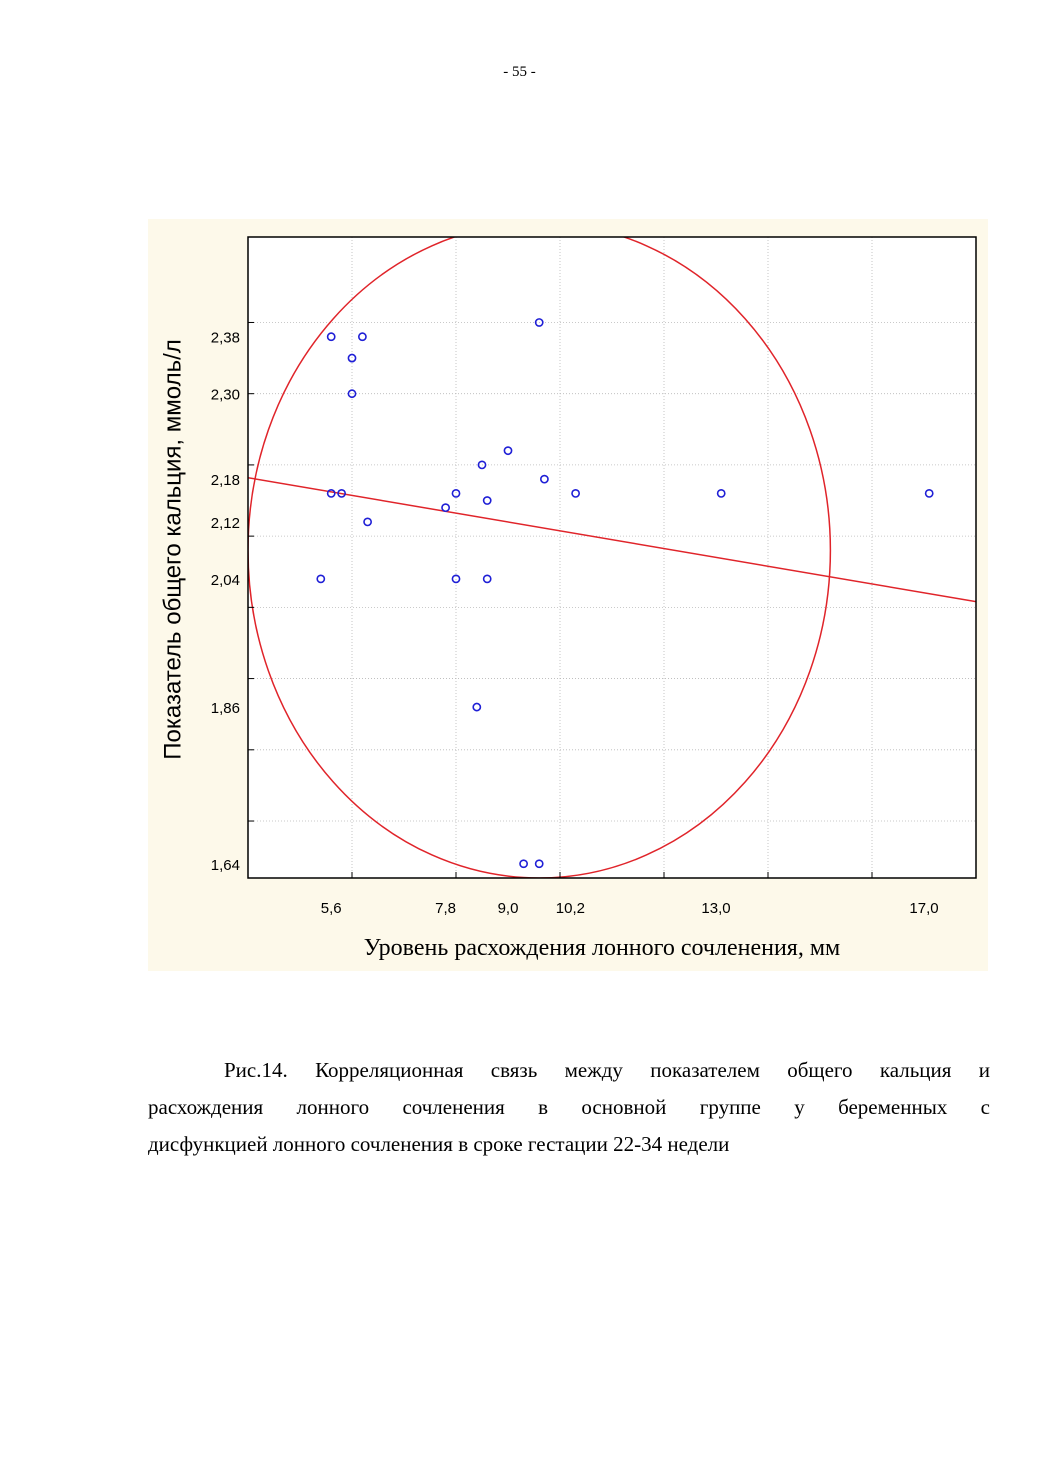 Image resolution: width=1039 pixels, height=1471 pixels. Describe the element at coordinates (715, 908) in the screenshot. I see `x-tick-label: 13,0` at that location.